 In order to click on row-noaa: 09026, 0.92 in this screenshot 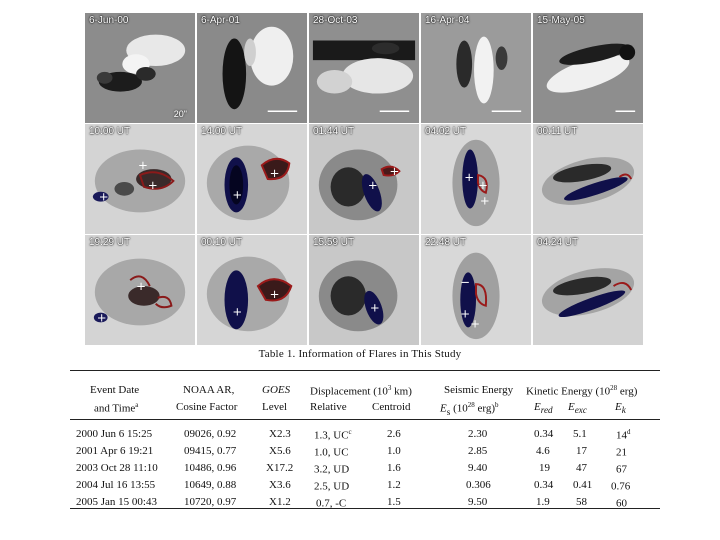, I will do `click(210, 434)`.